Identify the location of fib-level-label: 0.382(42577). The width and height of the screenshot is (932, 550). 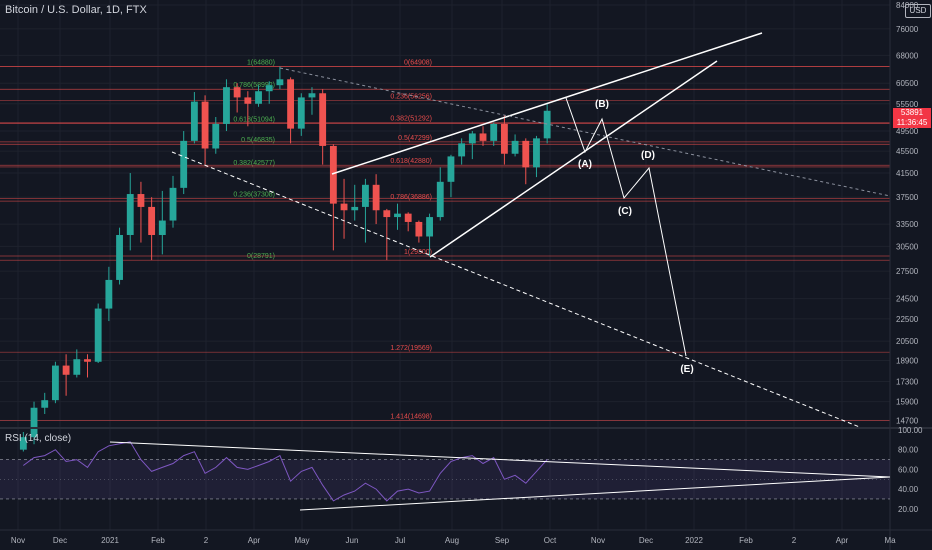
(254, 163).